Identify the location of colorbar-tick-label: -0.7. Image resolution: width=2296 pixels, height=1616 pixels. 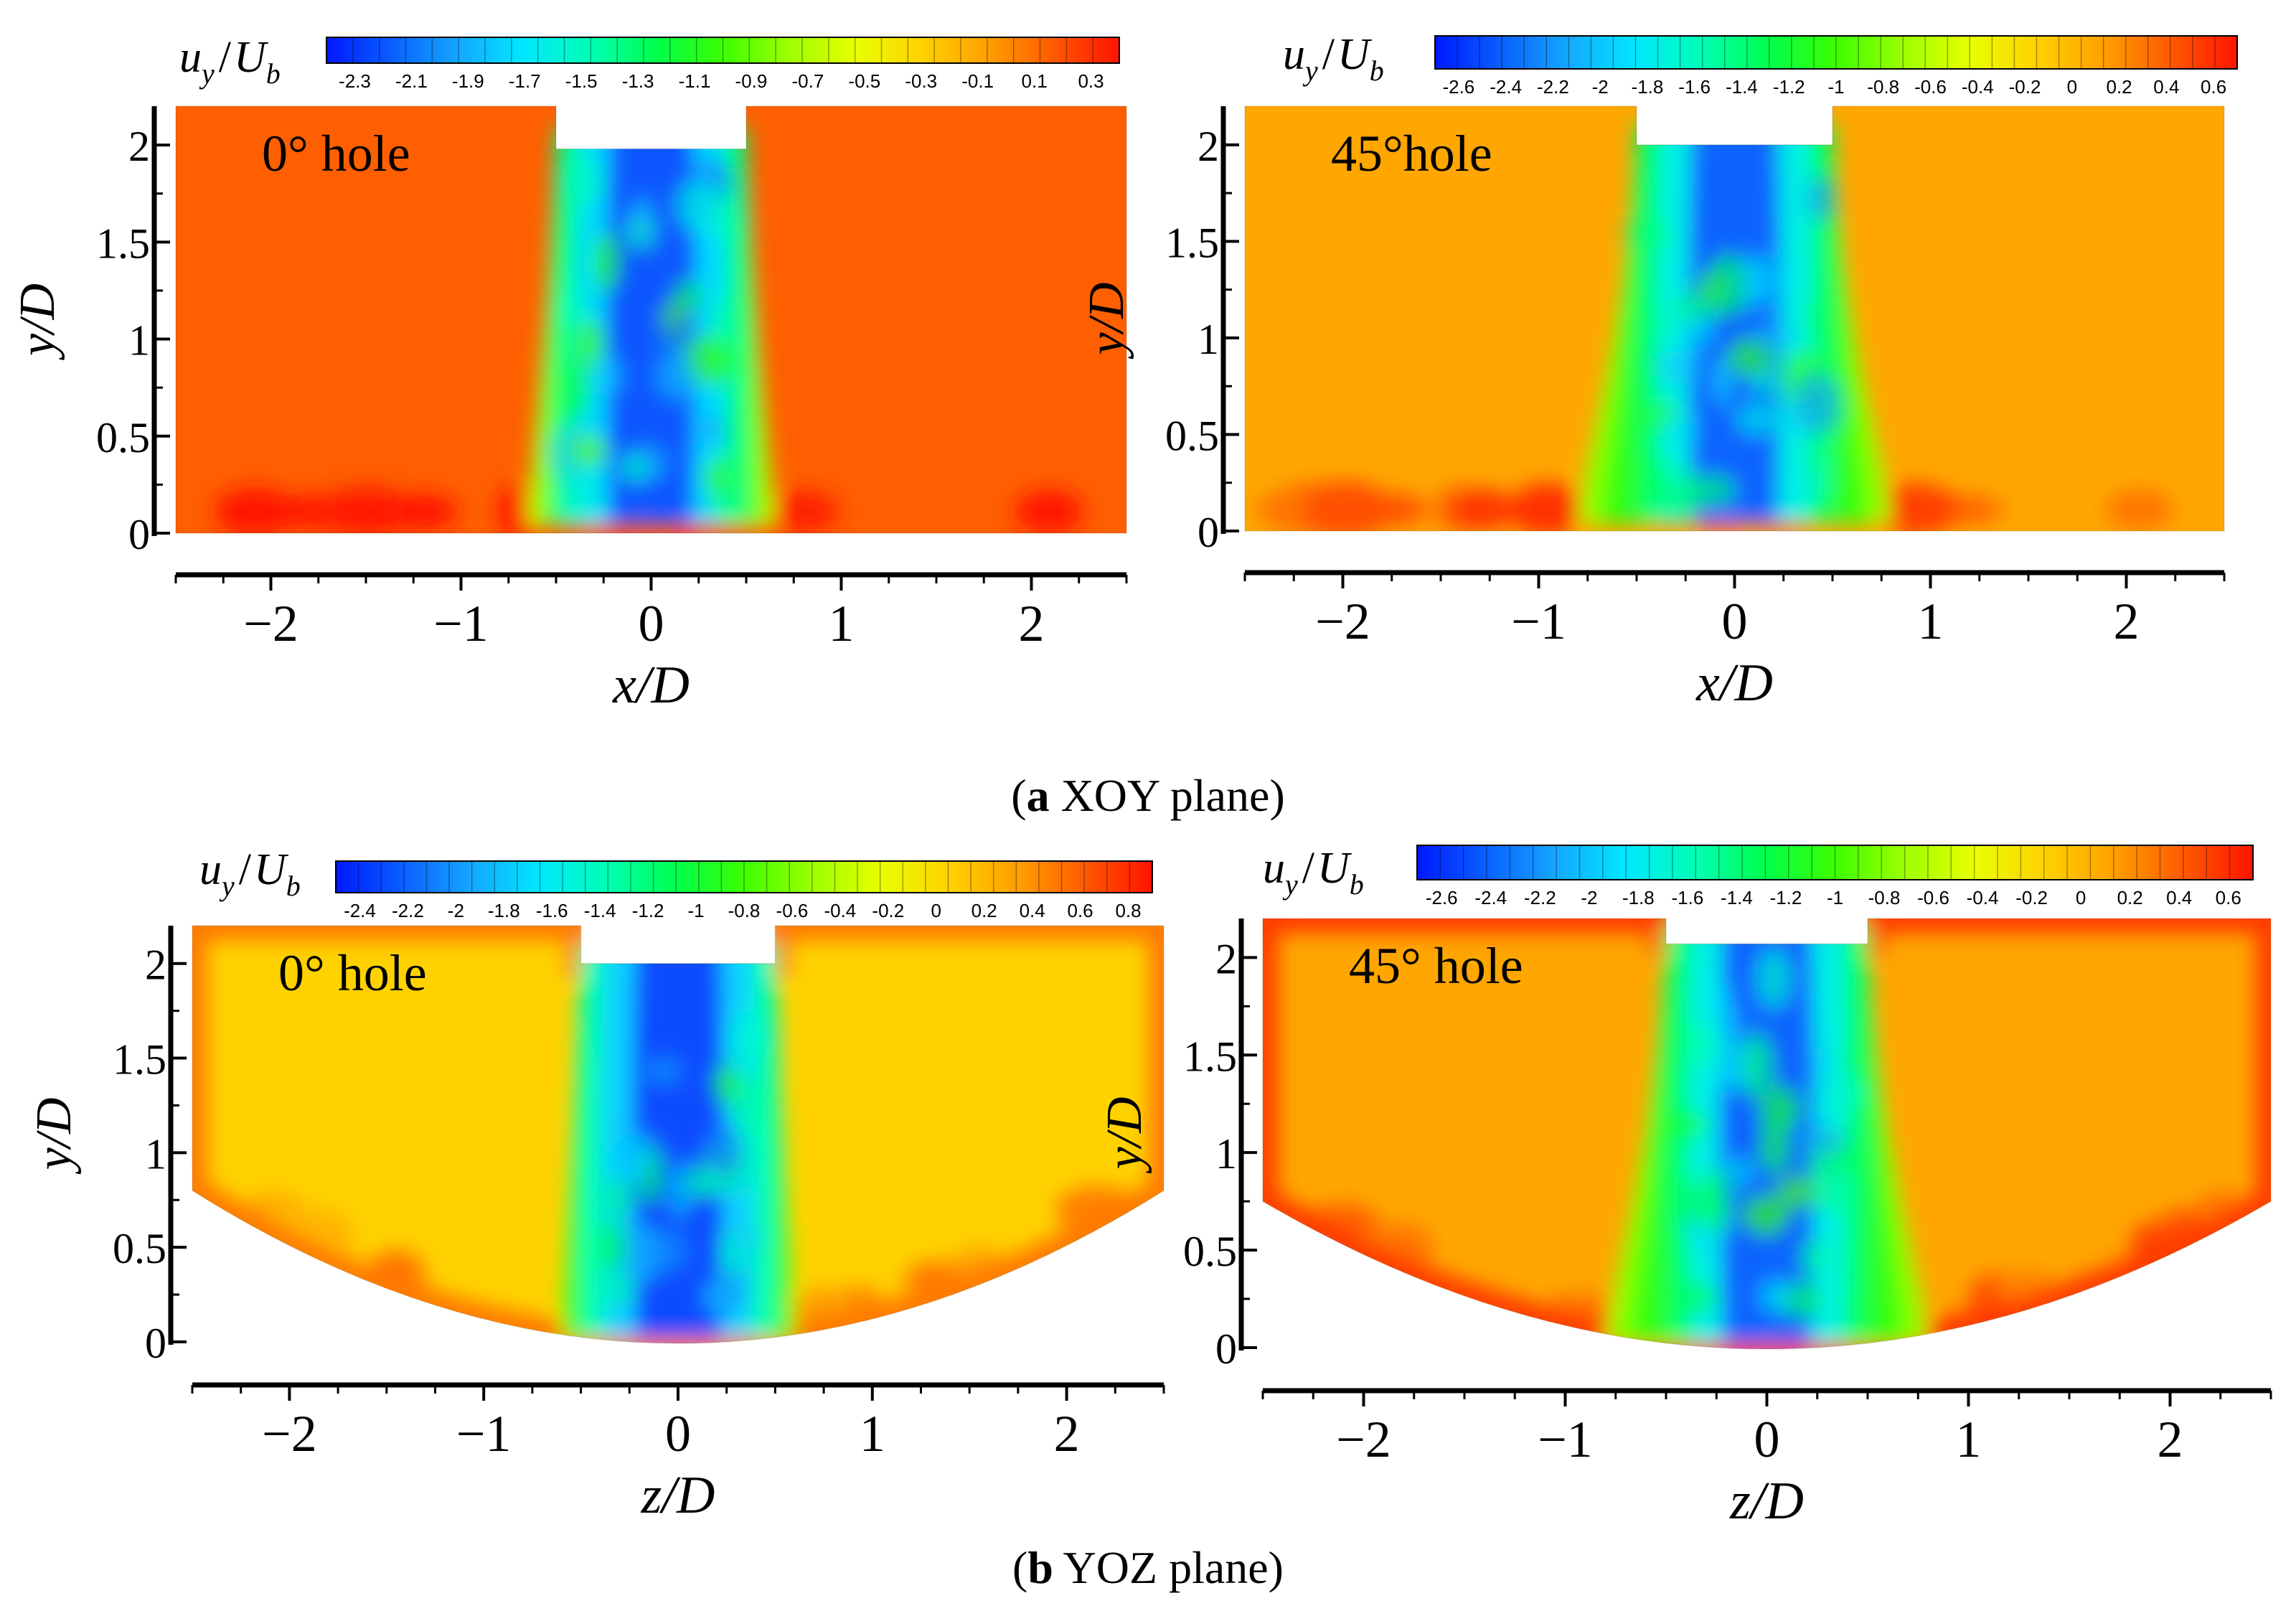
(808, 81).